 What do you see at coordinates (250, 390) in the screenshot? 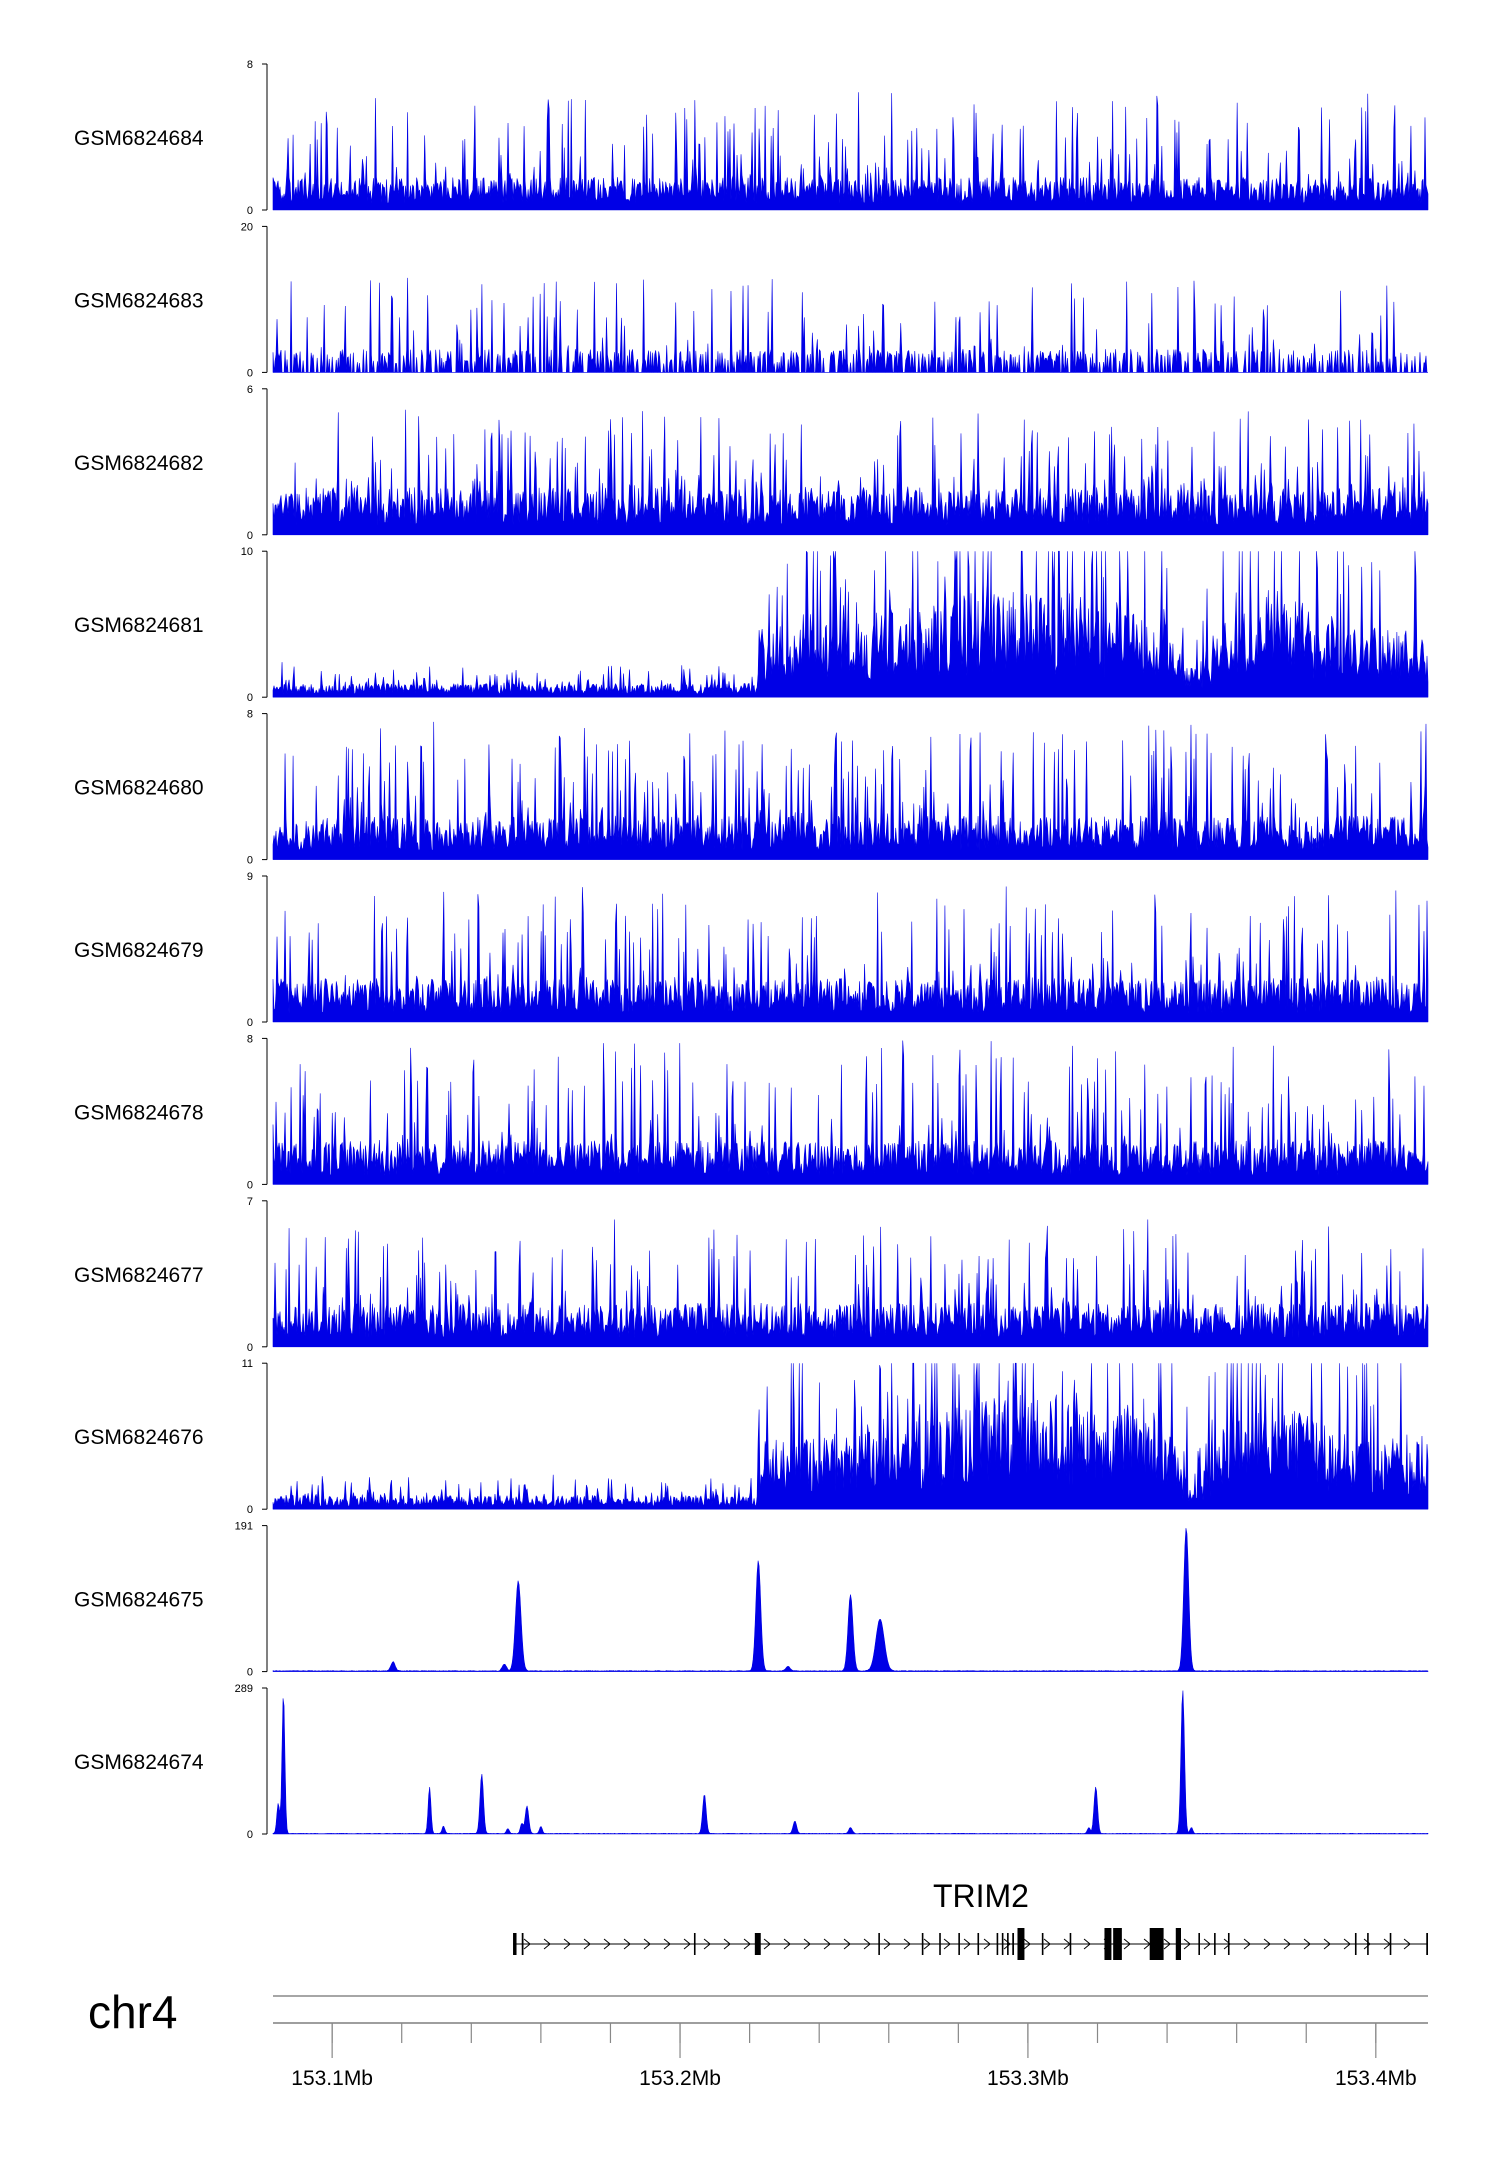
I see `y-axis-max-label: 6` at bounding box center [250, 390].